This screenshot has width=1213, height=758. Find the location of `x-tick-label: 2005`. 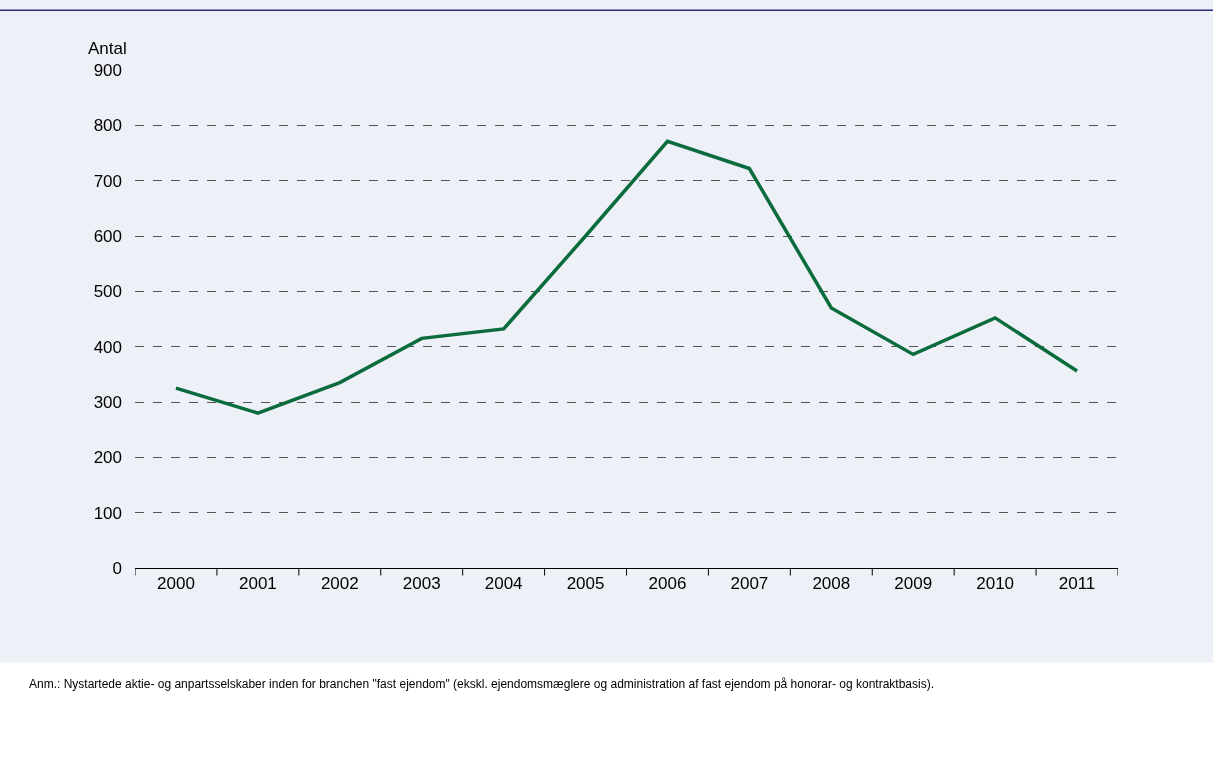

x-tick-label: 2005 is located at coordinates (585, 584).